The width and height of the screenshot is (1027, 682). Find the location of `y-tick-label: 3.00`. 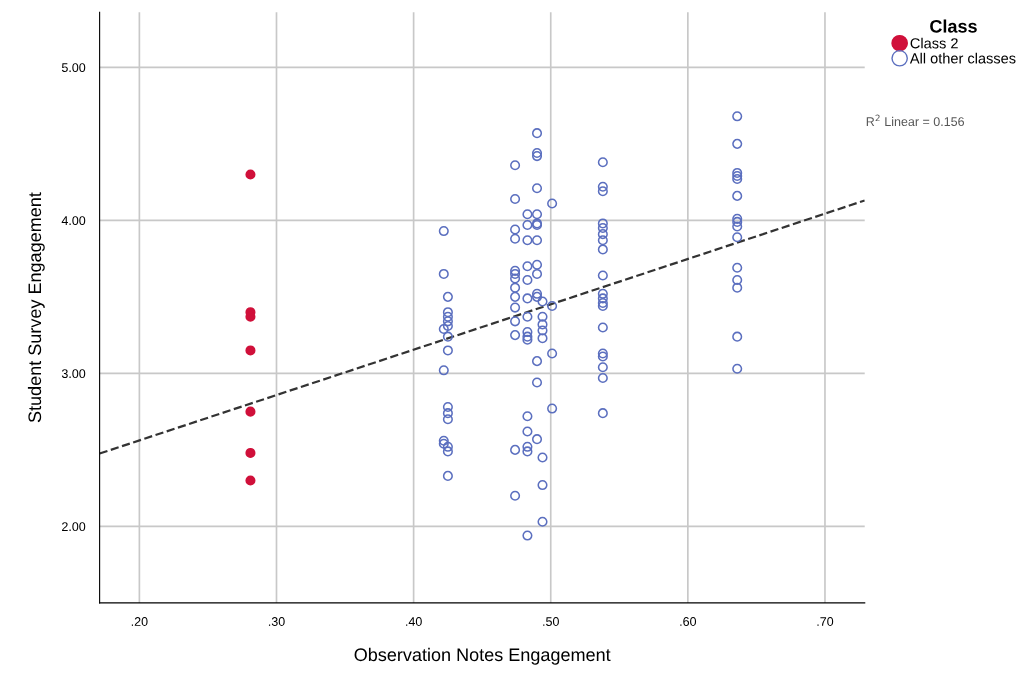

y-tick-label: 3.00 is located at coordinates (73, 374).